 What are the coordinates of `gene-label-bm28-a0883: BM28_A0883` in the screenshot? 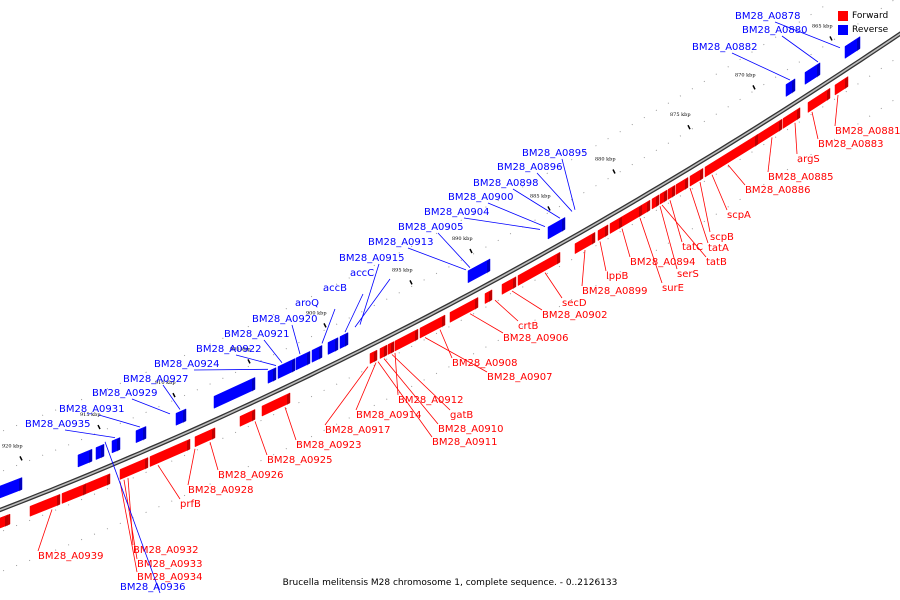 It's located at (851, 144).